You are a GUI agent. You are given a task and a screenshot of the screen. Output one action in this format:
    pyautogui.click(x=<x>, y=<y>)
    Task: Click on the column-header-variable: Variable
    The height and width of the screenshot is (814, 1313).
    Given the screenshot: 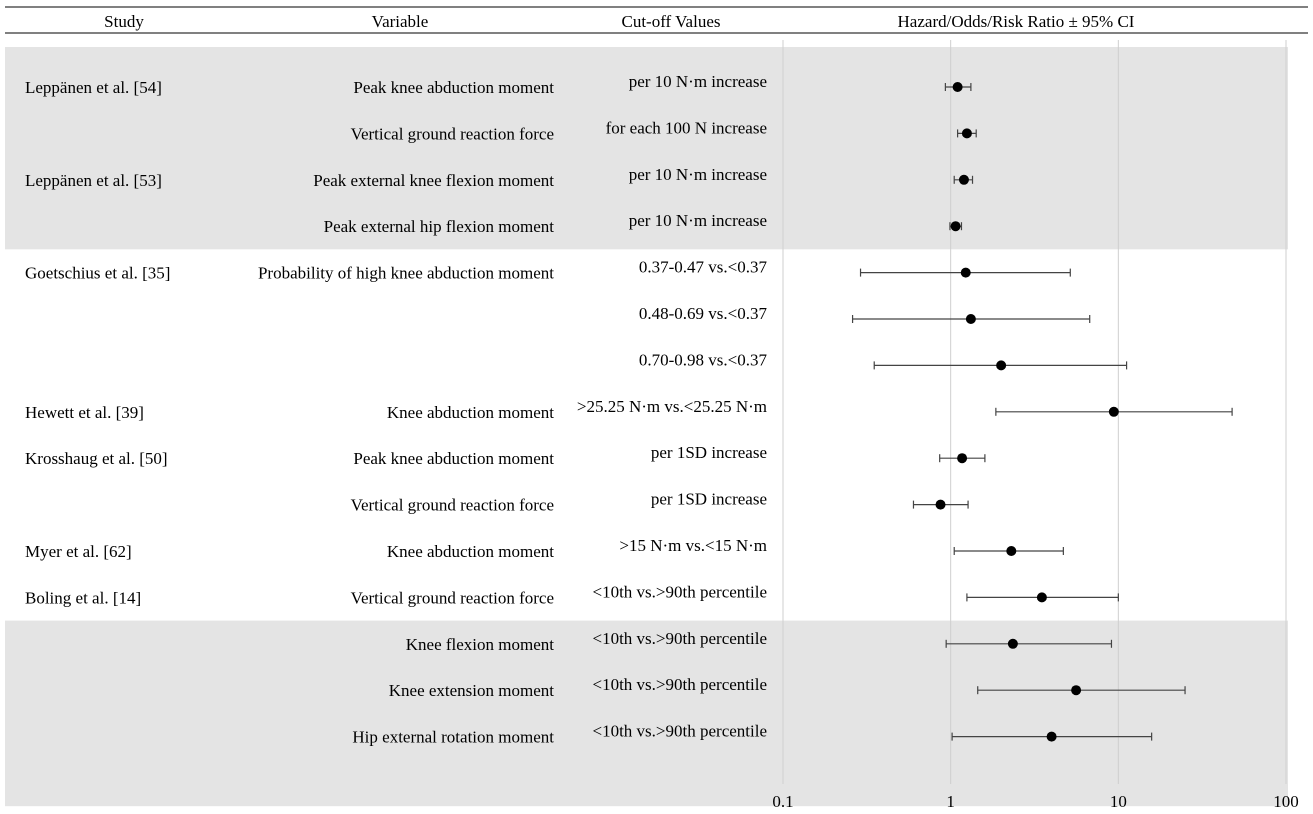 What is the action you would take?
    pyautogui.click(x=400, y=21)
    